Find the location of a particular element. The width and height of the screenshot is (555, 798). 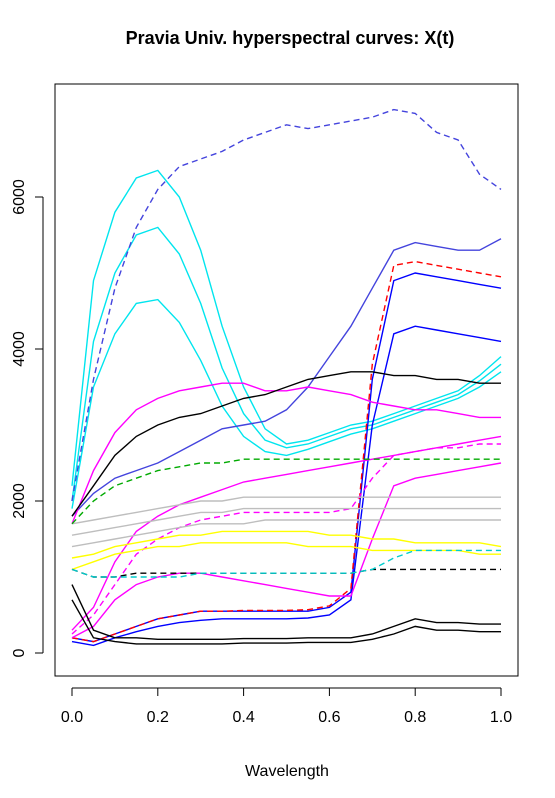

y-axis: 0 2000 4000 6000 is located at coordinates (27, 418).